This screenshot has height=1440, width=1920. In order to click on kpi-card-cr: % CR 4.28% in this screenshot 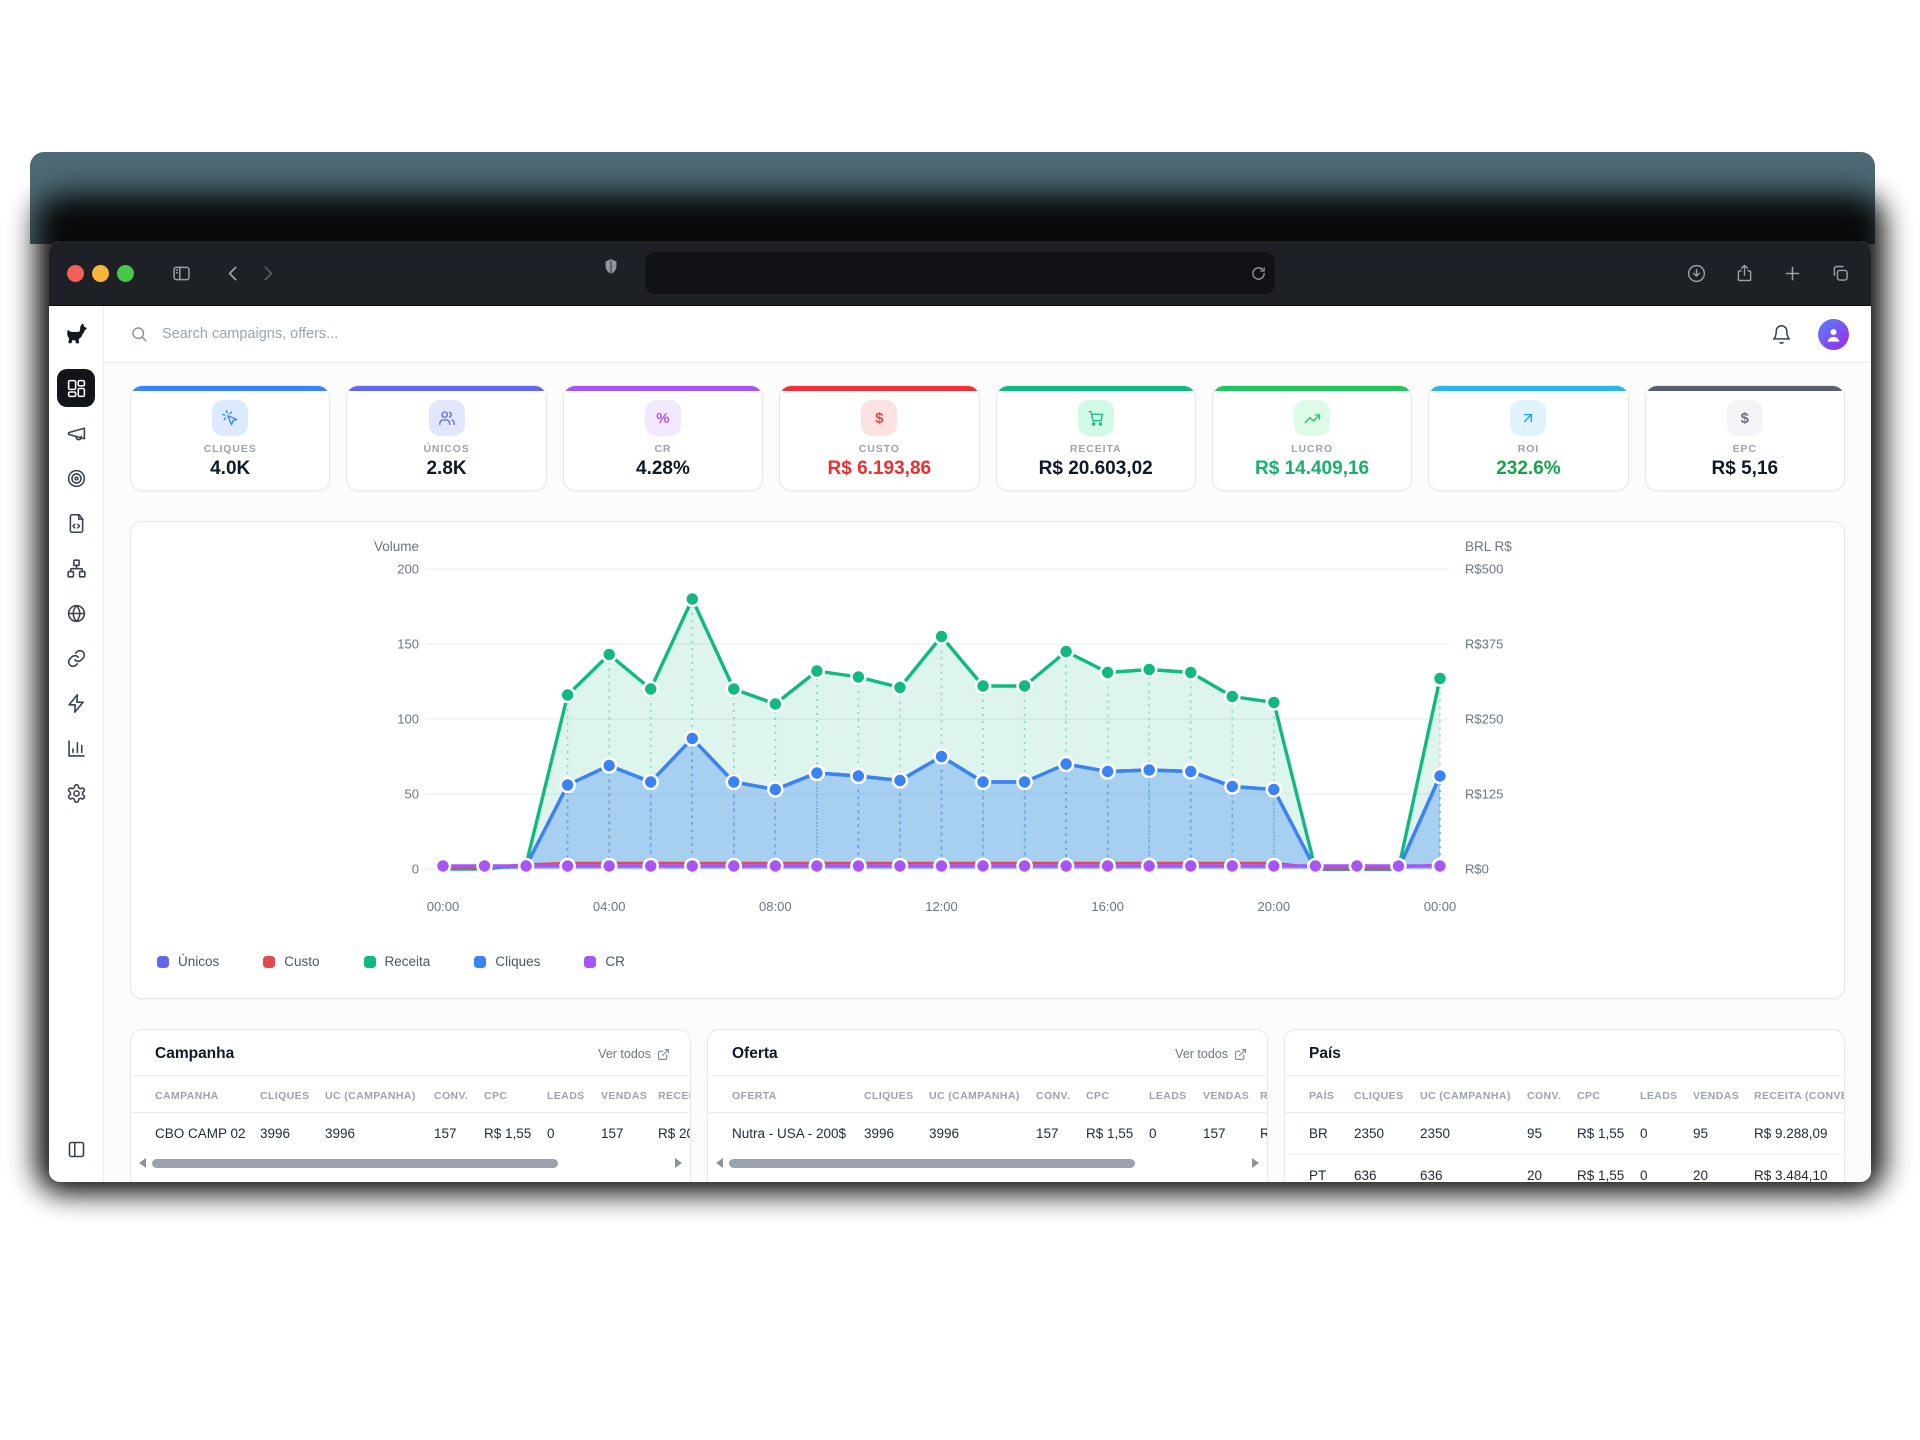, I will do `click(663, 438)`.